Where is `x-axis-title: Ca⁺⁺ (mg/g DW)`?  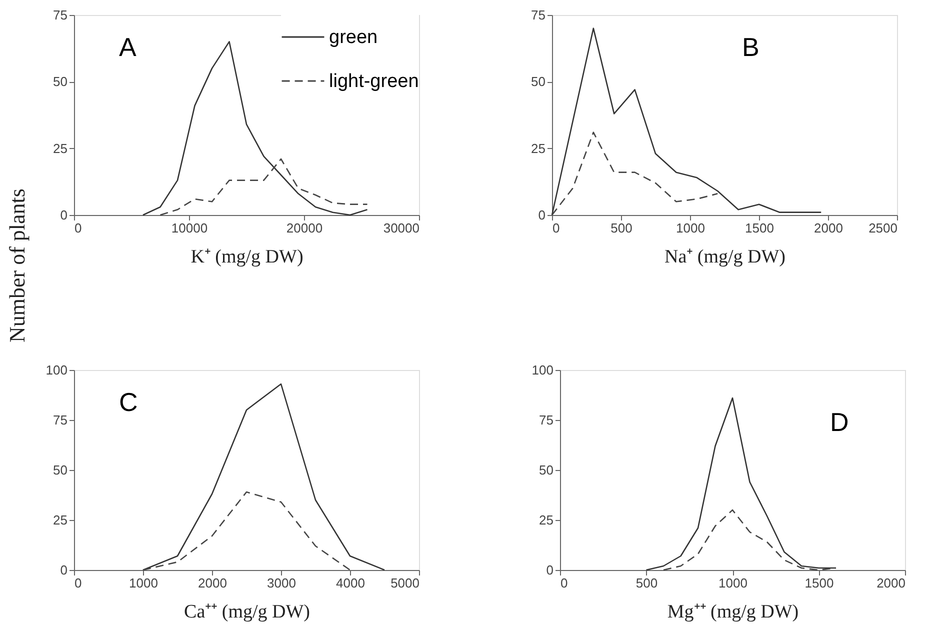
x-axis-title: Ca⁺⁺ (mg/g DW) is located at coordinates (247, 612).